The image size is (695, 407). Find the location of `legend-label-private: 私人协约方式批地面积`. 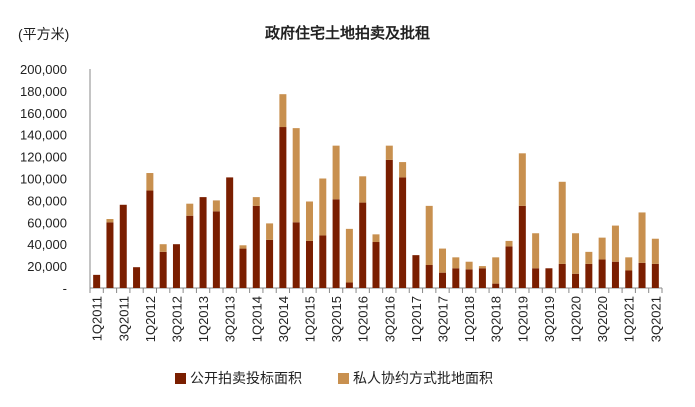

legend-label-private: 私人协约方式批地面积 is located at coordinates (423, 378).